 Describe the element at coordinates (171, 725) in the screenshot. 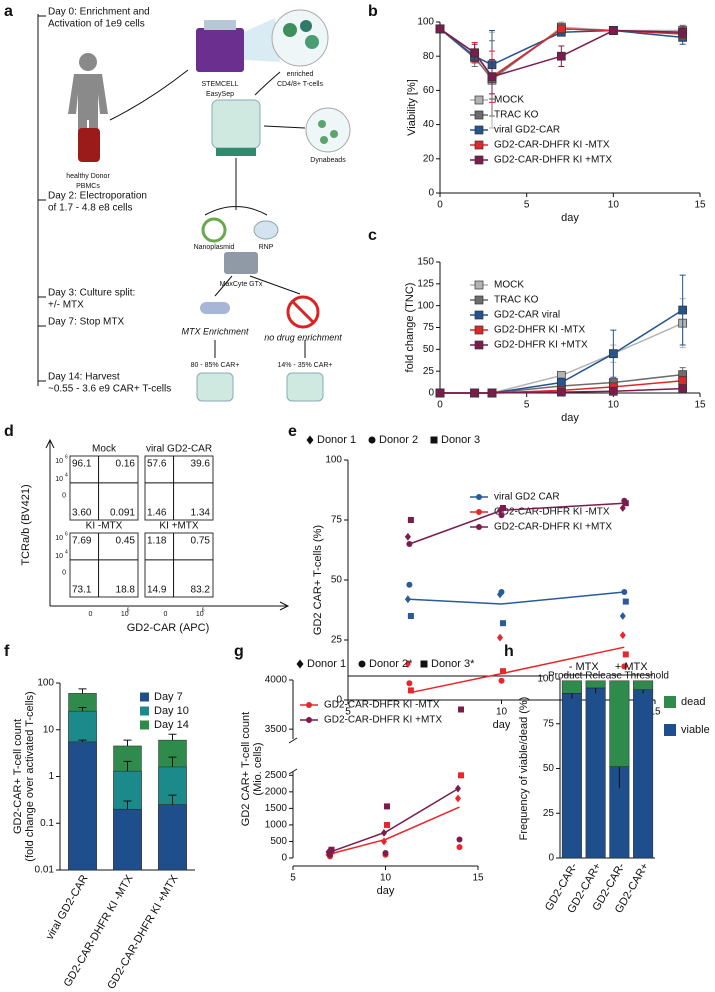

I see `legend-label: Day 14` at that location.